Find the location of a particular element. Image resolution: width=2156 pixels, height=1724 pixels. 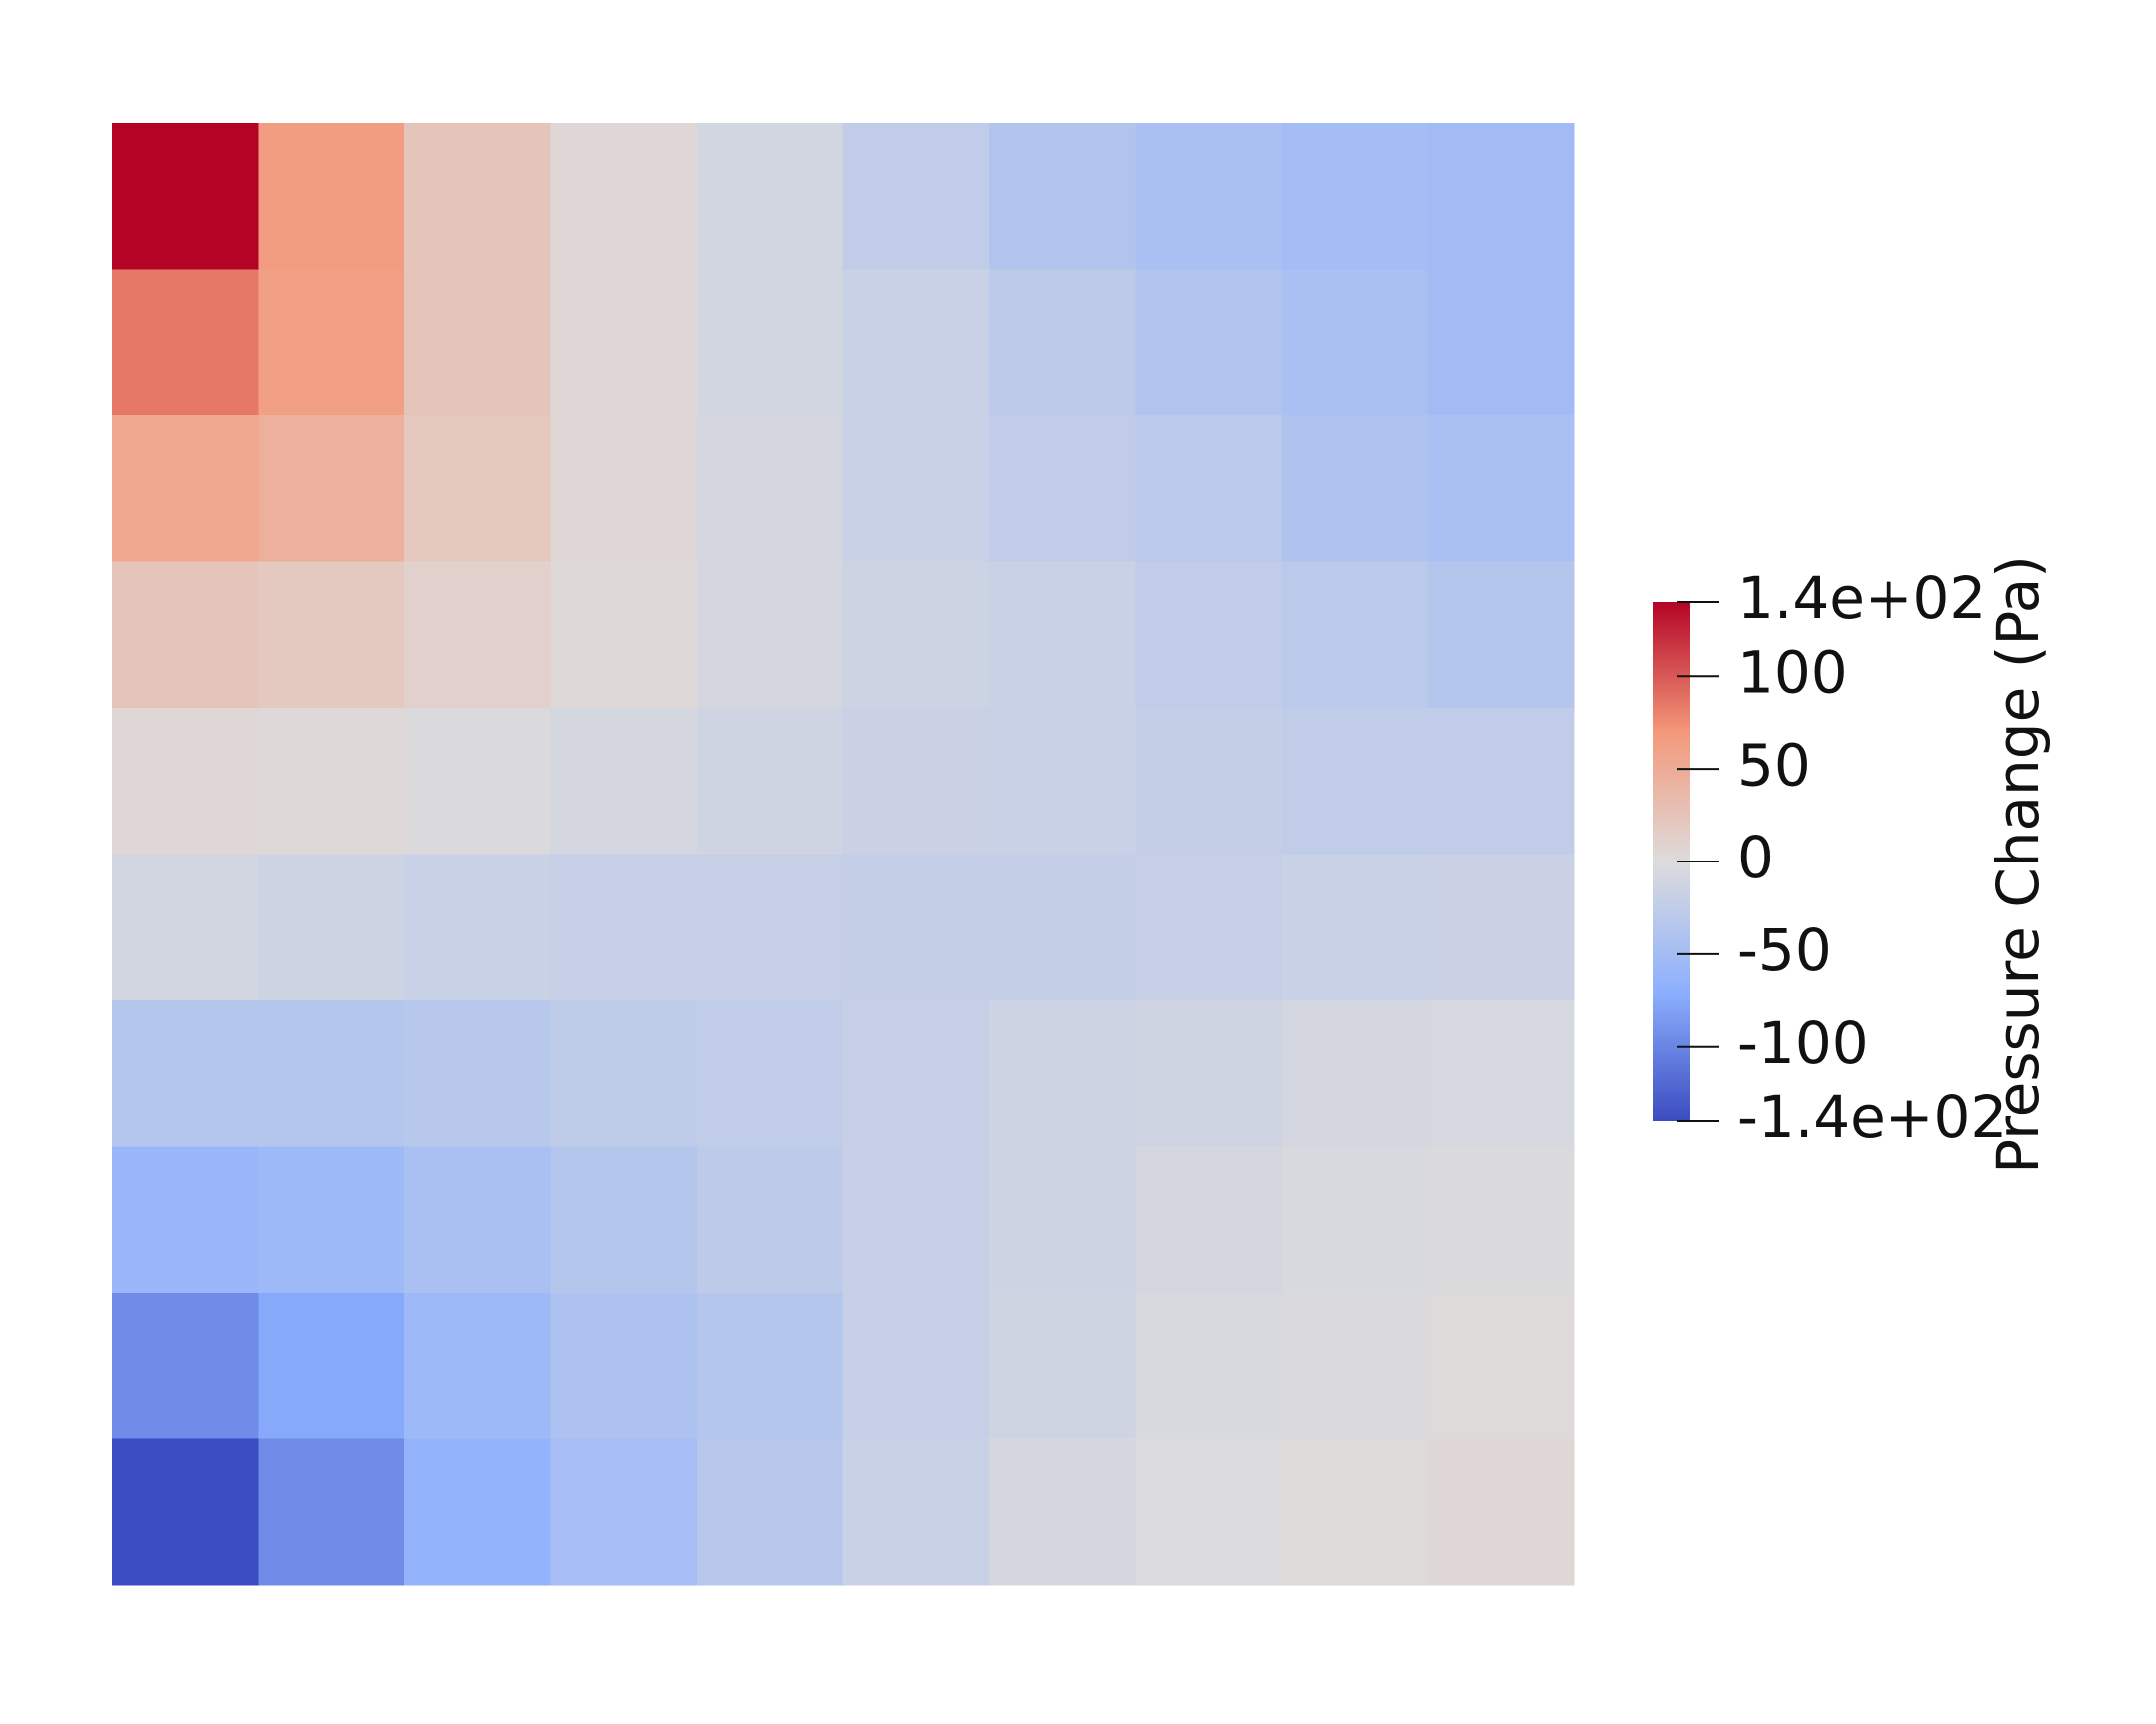

colorbar-title: Pressure Change (Pa) is located at coordinates (2018, 864).